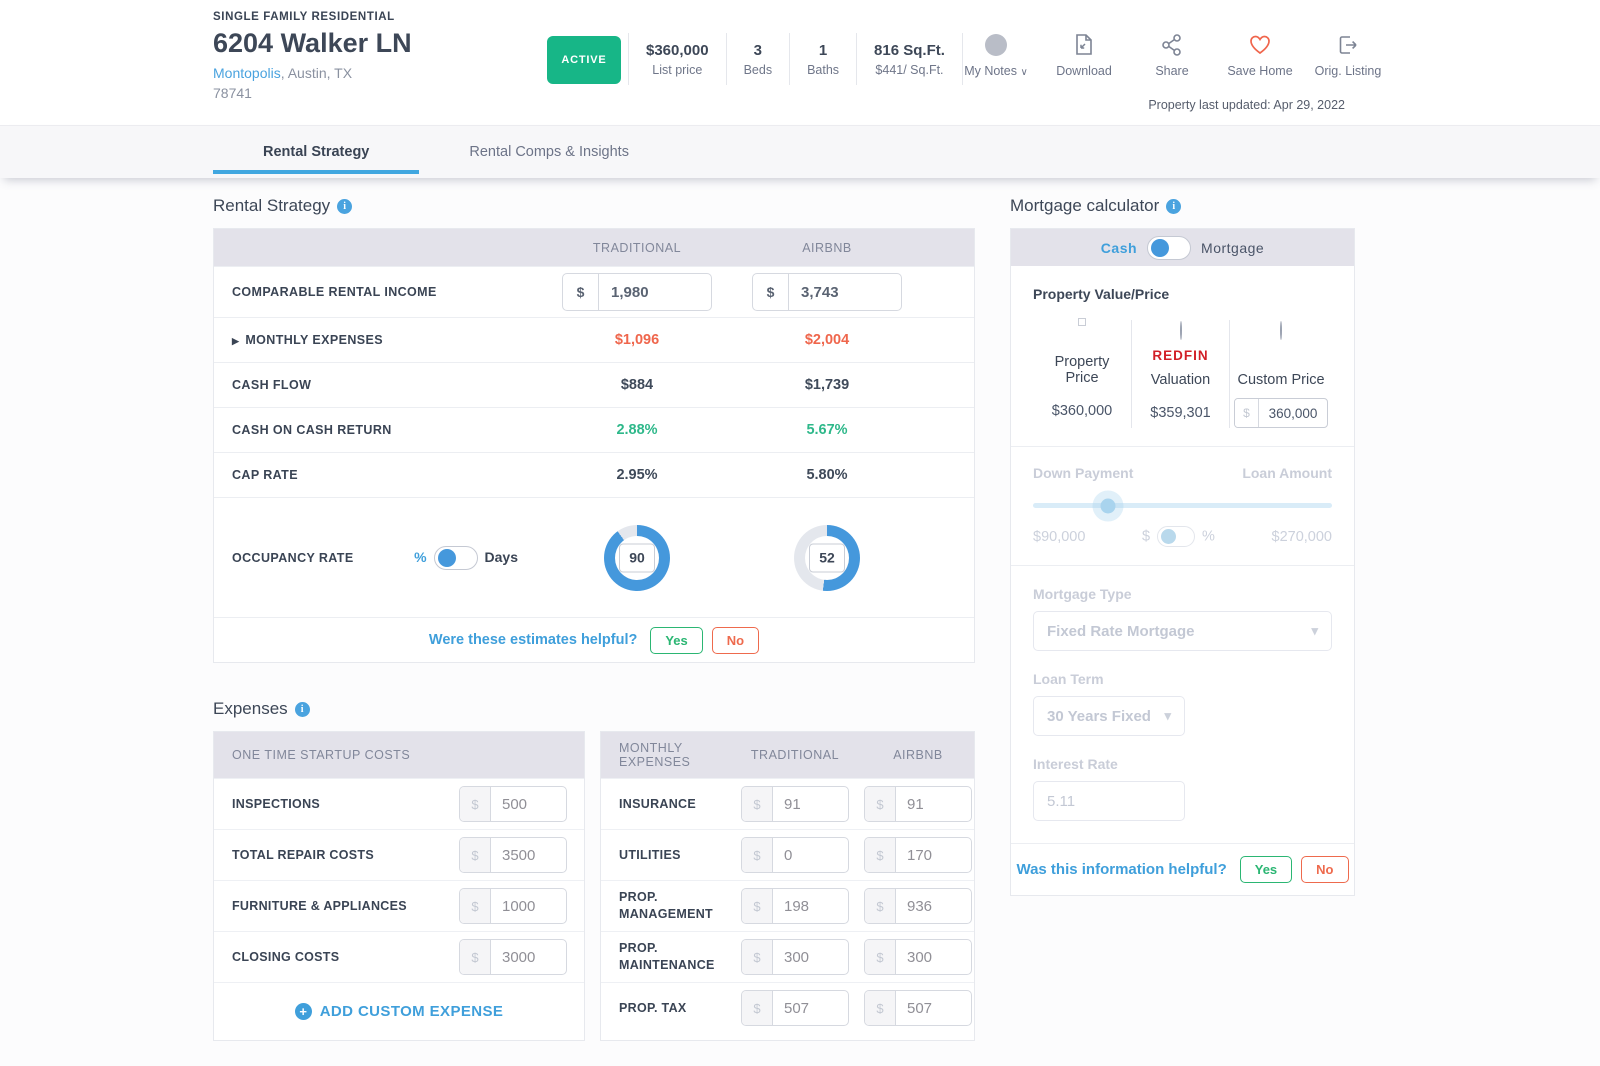  What do you see at coordinates (1082, 411) in the screenshot?
I see `option-value: $360,000` at bounding box center [1082, 411].